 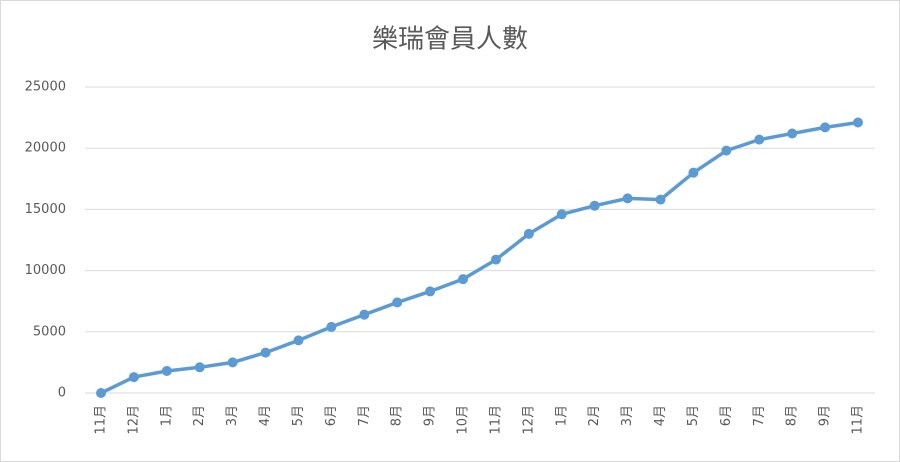 What do you see at coordinates (450, 40) in the screenshot?
I see `chart-title: 樂瑞會員人數` at bounding box center [450, 40].